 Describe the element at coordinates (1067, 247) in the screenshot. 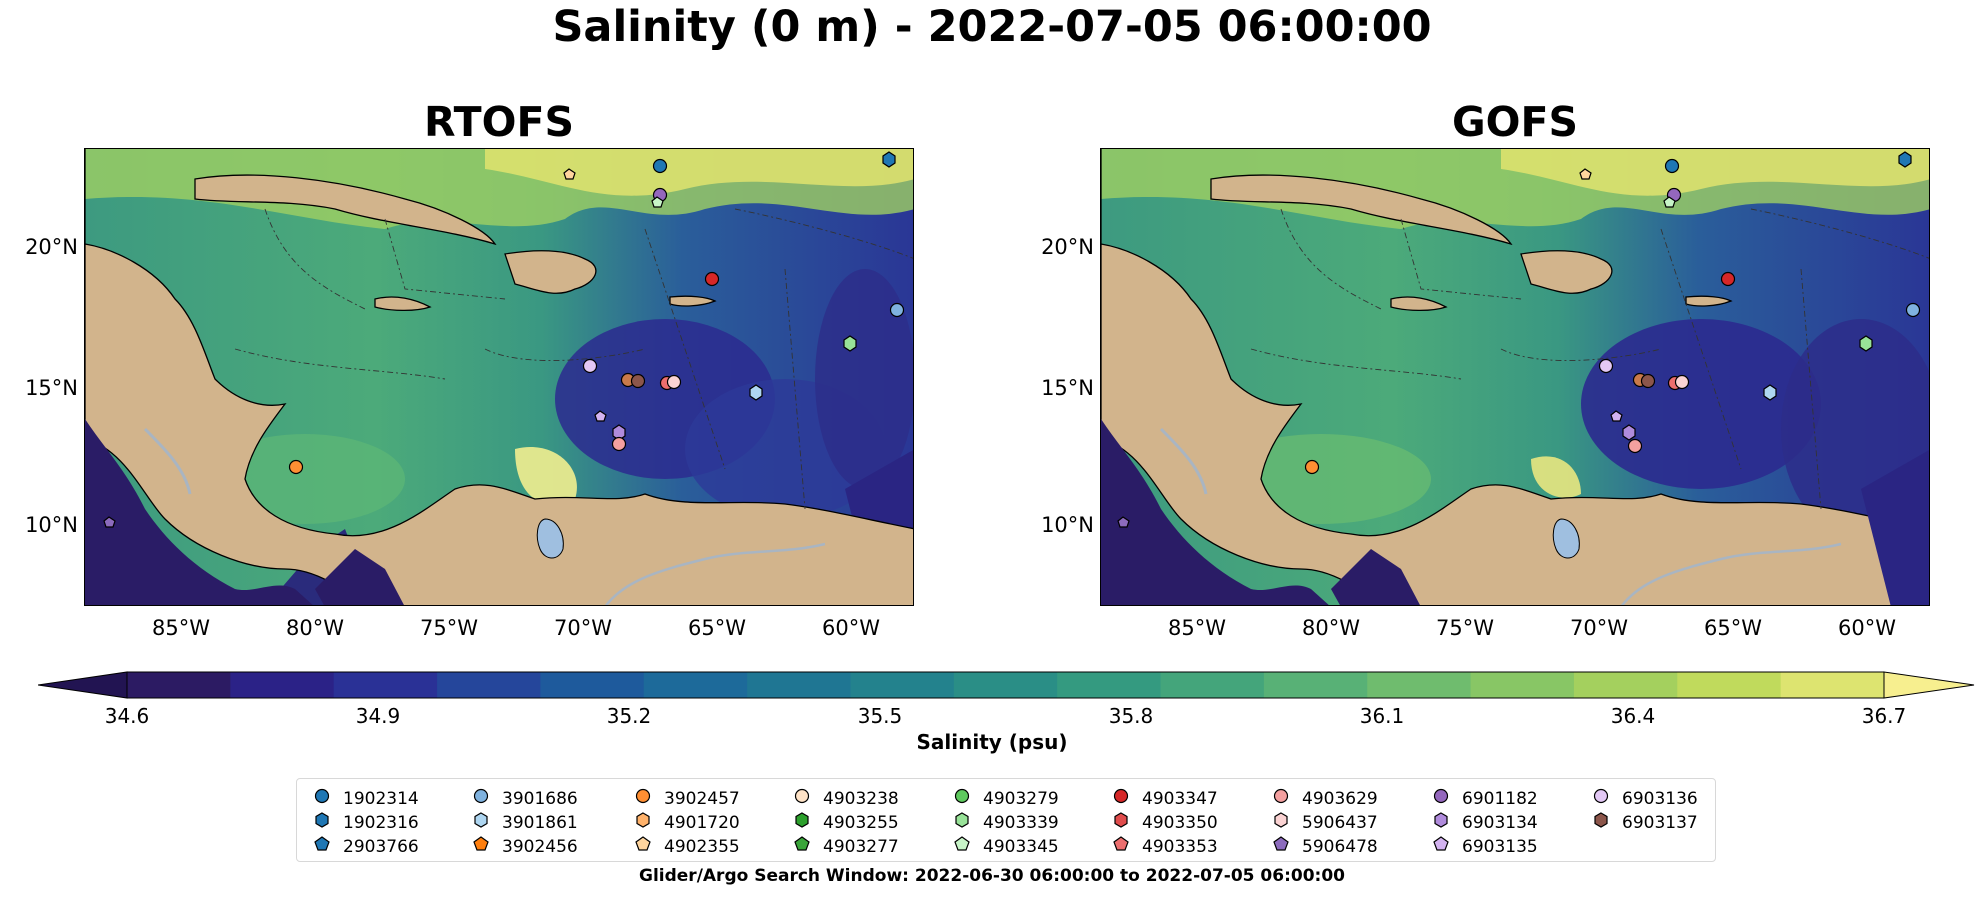

I see `gofs-ytick-20n: 20°N` at that location.